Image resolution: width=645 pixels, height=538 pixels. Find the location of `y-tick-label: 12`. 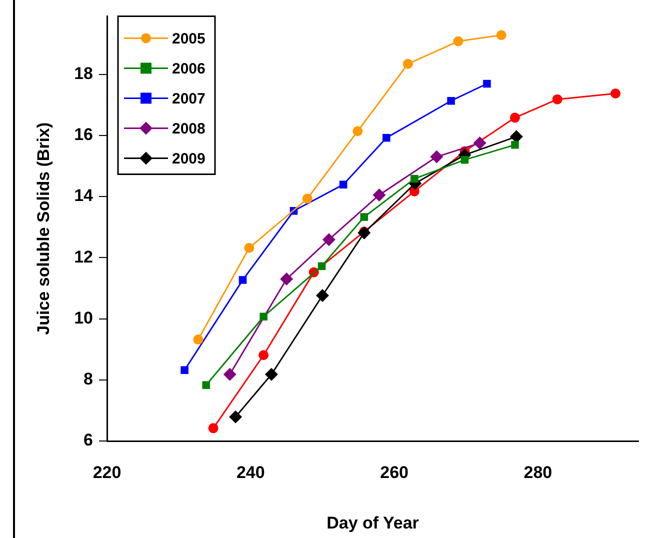

y-tick-label: 12 is located at coordinates (83, 256).